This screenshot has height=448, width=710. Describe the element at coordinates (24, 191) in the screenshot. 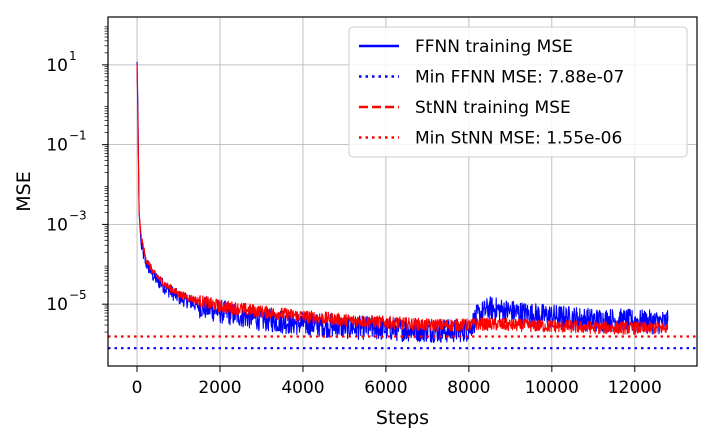

I see `y-axis-label: MSE` at that location.